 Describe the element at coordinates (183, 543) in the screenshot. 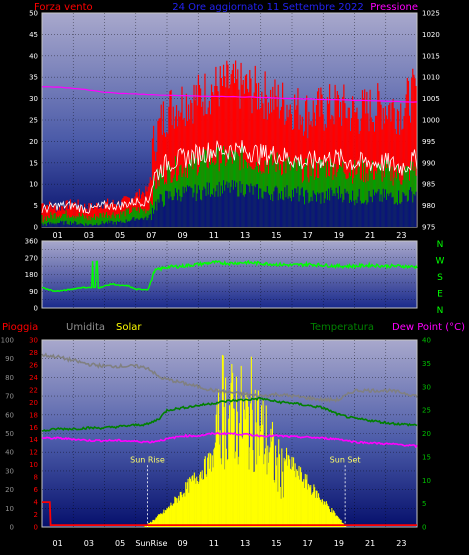

I see `rain-x-tick: 09` at that location.